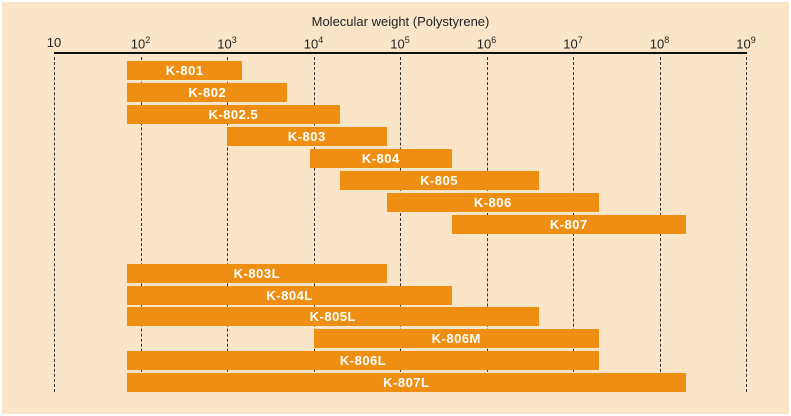 This screenshot has width=791, height=416. I want to click on x-tick-10e5: 10⁵, so click(400, 43).